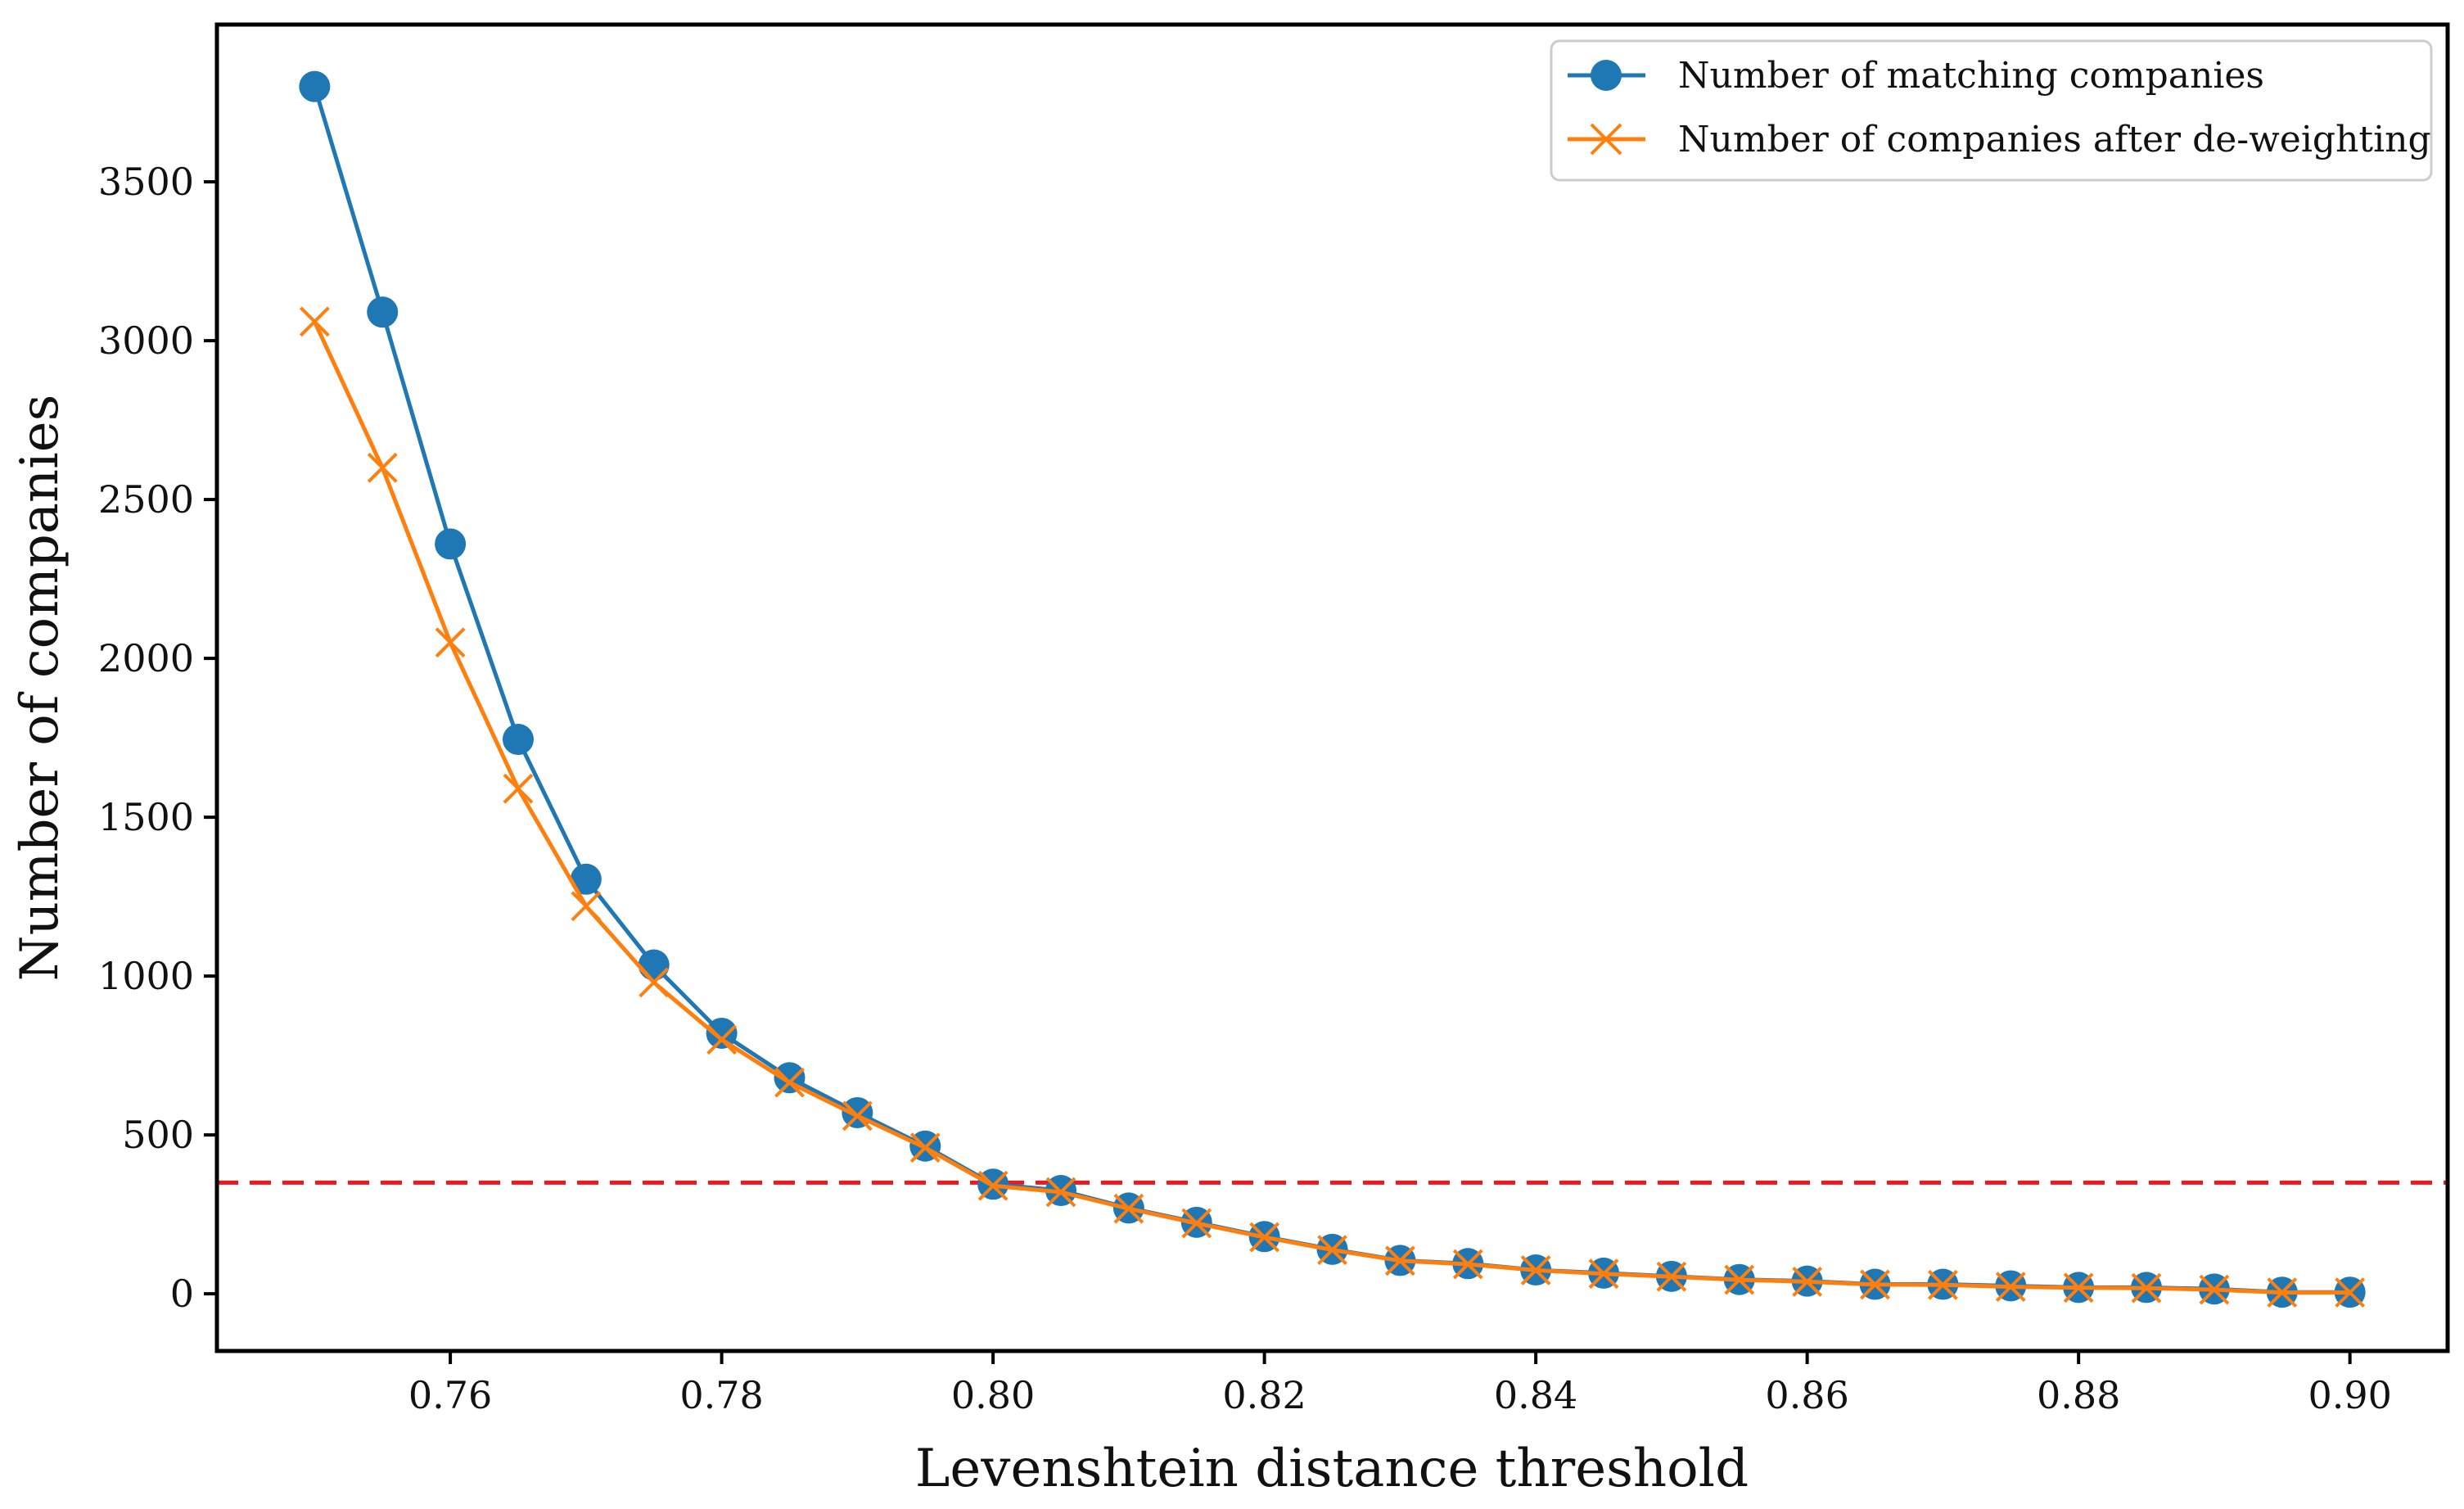 This screenshot has height=1509, width=2464. I want to click on legend-marker-circle, so click(1606, 75).